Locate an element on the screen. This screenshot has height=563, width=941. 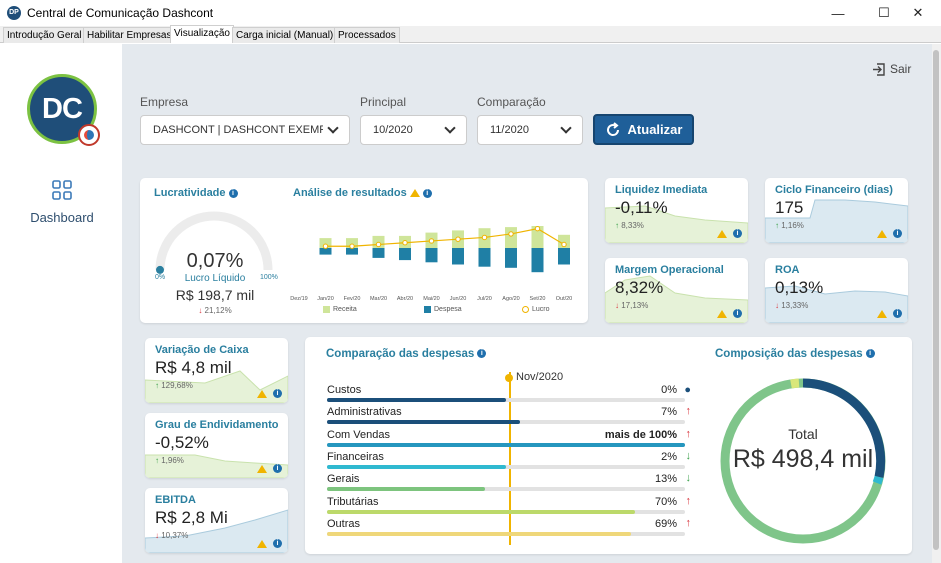
kpi-title: Grau de Endividamento is located at coordinates (217, 425).